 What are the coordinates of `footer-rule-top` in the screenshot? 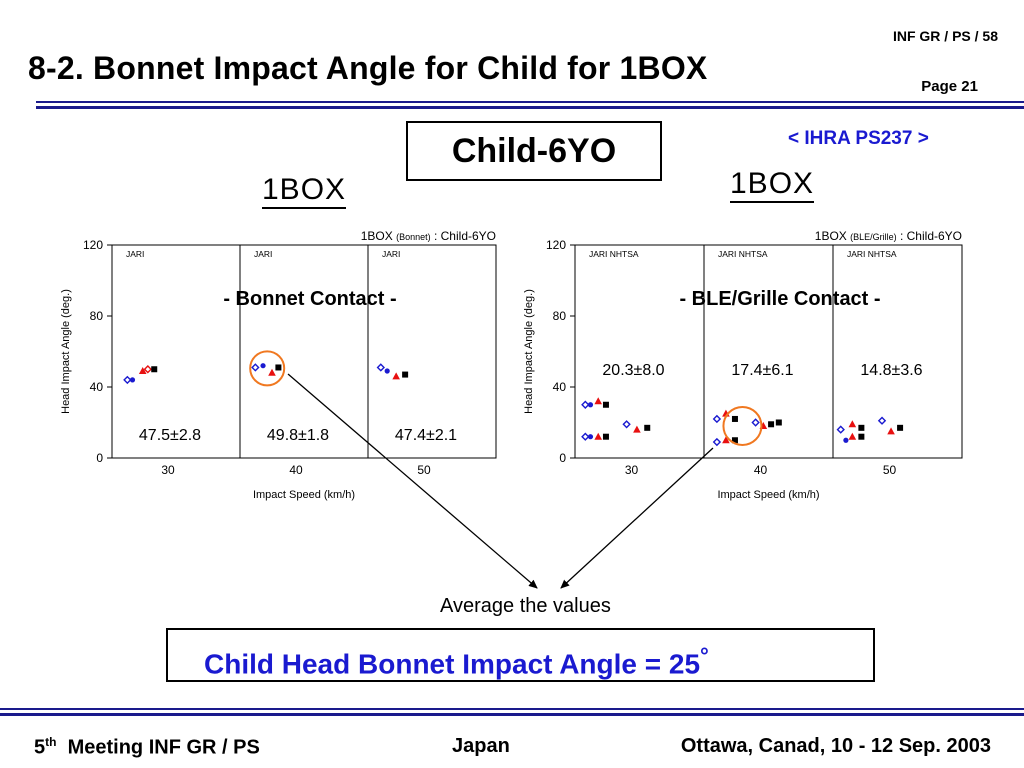 It's located at (512, 709).